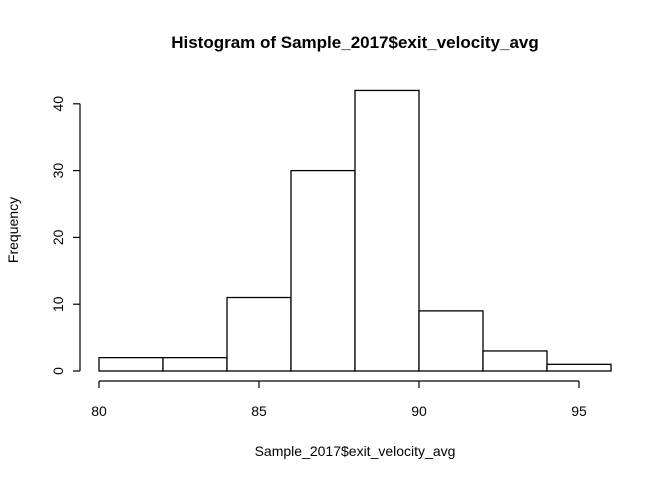 The image size is (672, 480). What do you see at coordinates (339, 399) in the screenshot?
I see `x-axis: 80 85 90 95` at bounding box center [339, 399].